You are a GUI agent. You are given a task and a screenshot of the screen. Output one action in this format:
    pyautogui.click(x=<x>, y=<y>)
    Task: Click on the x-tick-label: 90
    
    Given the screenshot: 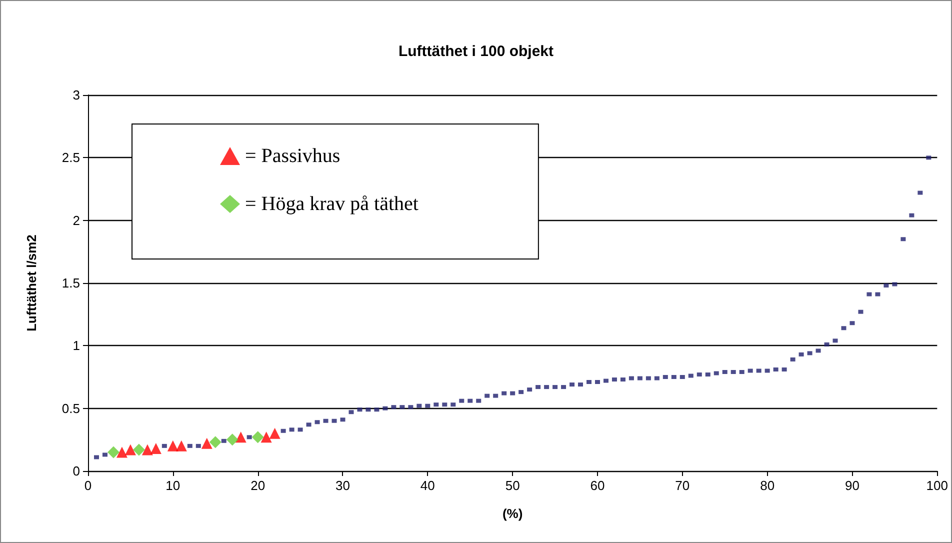 What is the action you would take?
    pyautogui.click(x=852, y=485)
    